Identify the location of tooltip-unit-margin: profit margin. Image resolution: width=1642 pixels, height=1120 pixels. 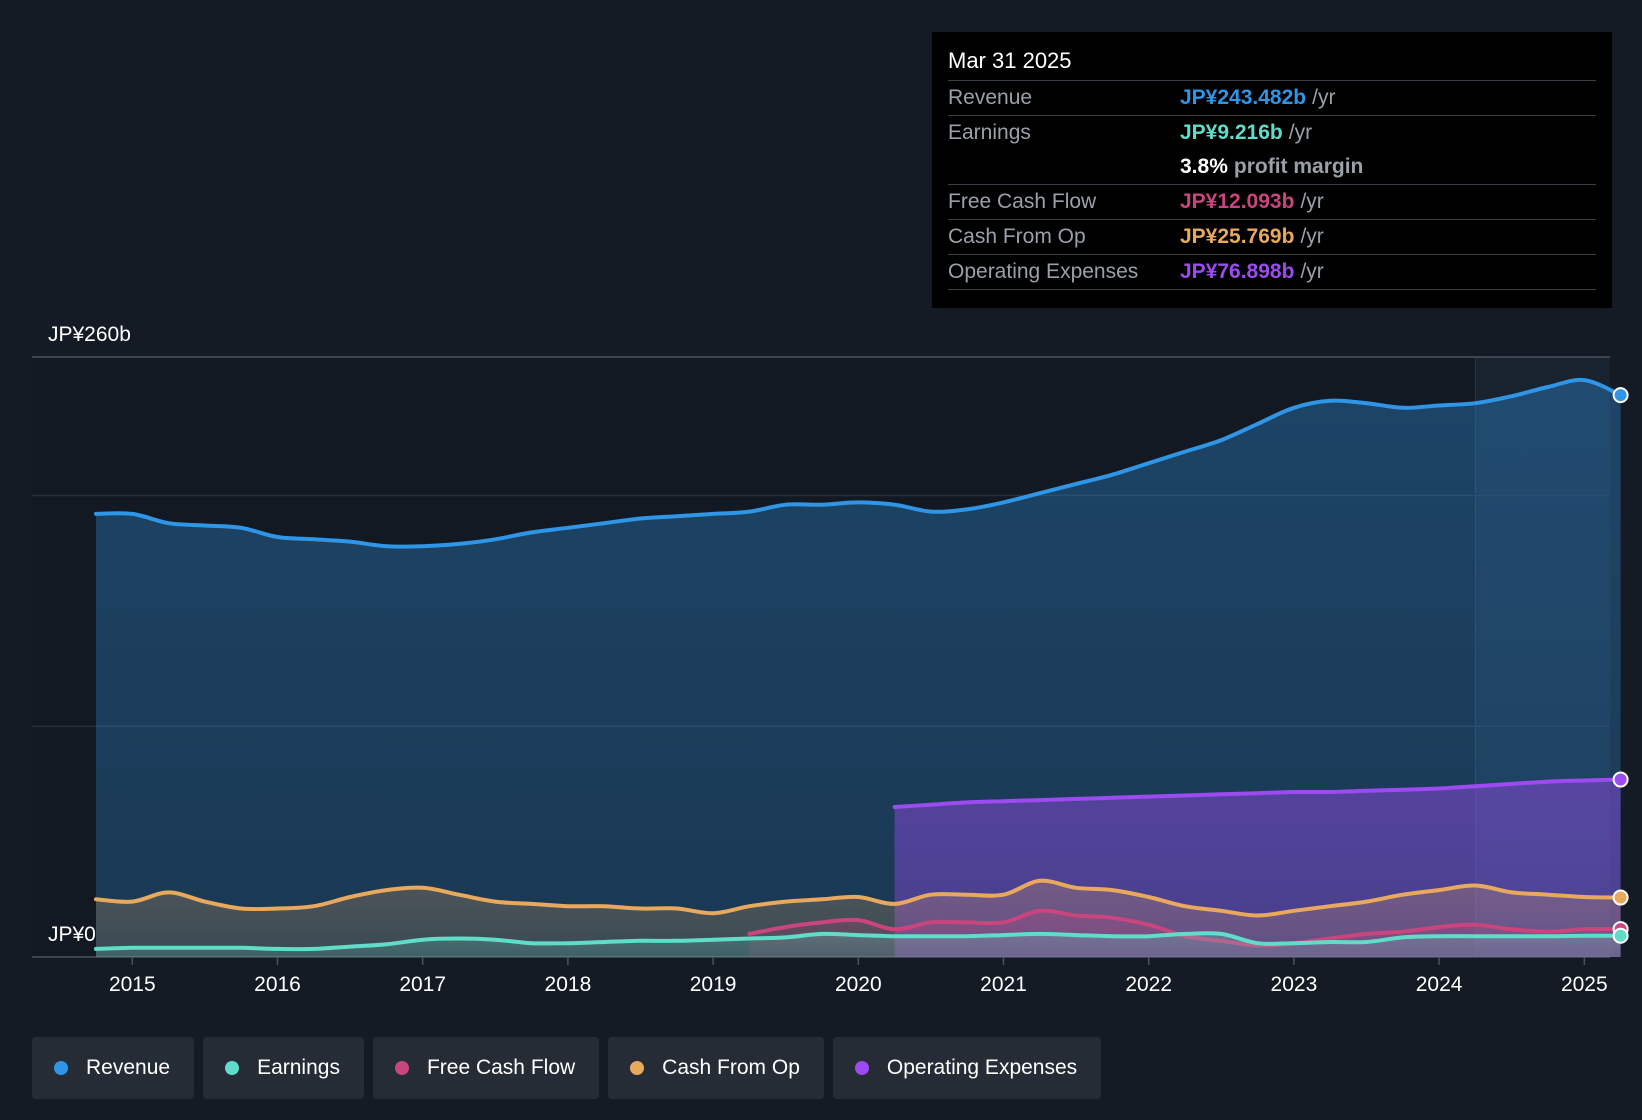
(1298, 166).